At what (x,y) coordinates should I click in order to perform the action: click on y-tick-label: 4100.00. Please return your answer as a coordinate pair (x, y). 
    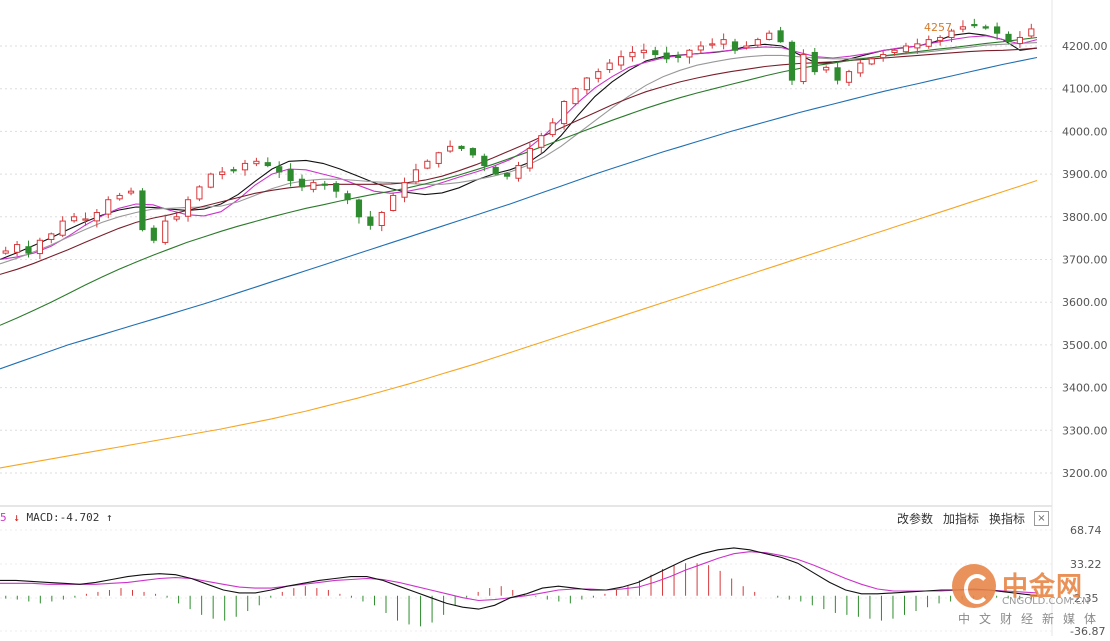
    Looking at the image, I should click on (1085, 89).